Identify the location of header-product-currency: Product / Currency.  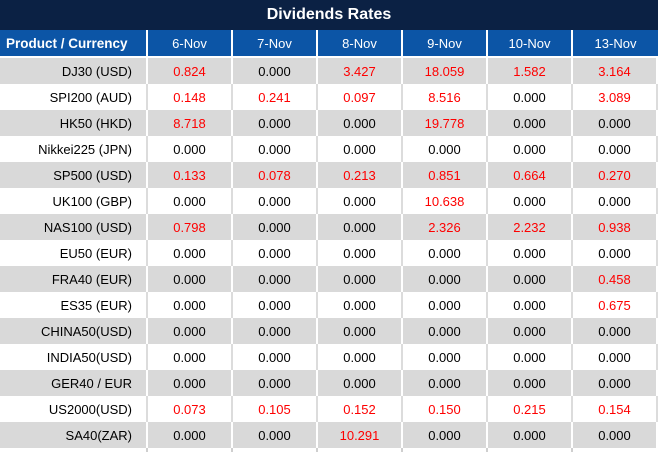
(74, 44).